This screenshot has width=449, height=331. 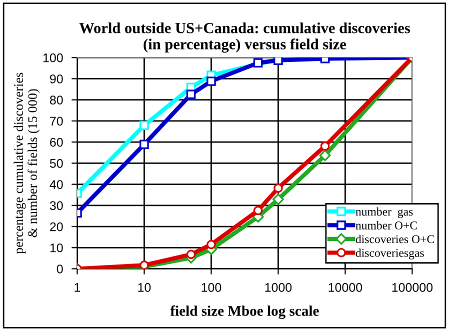 I want to click on chart-title: World outside US+Canada: cumulative discoveries (in percentage) versus field size, so click(x=244, y=37).